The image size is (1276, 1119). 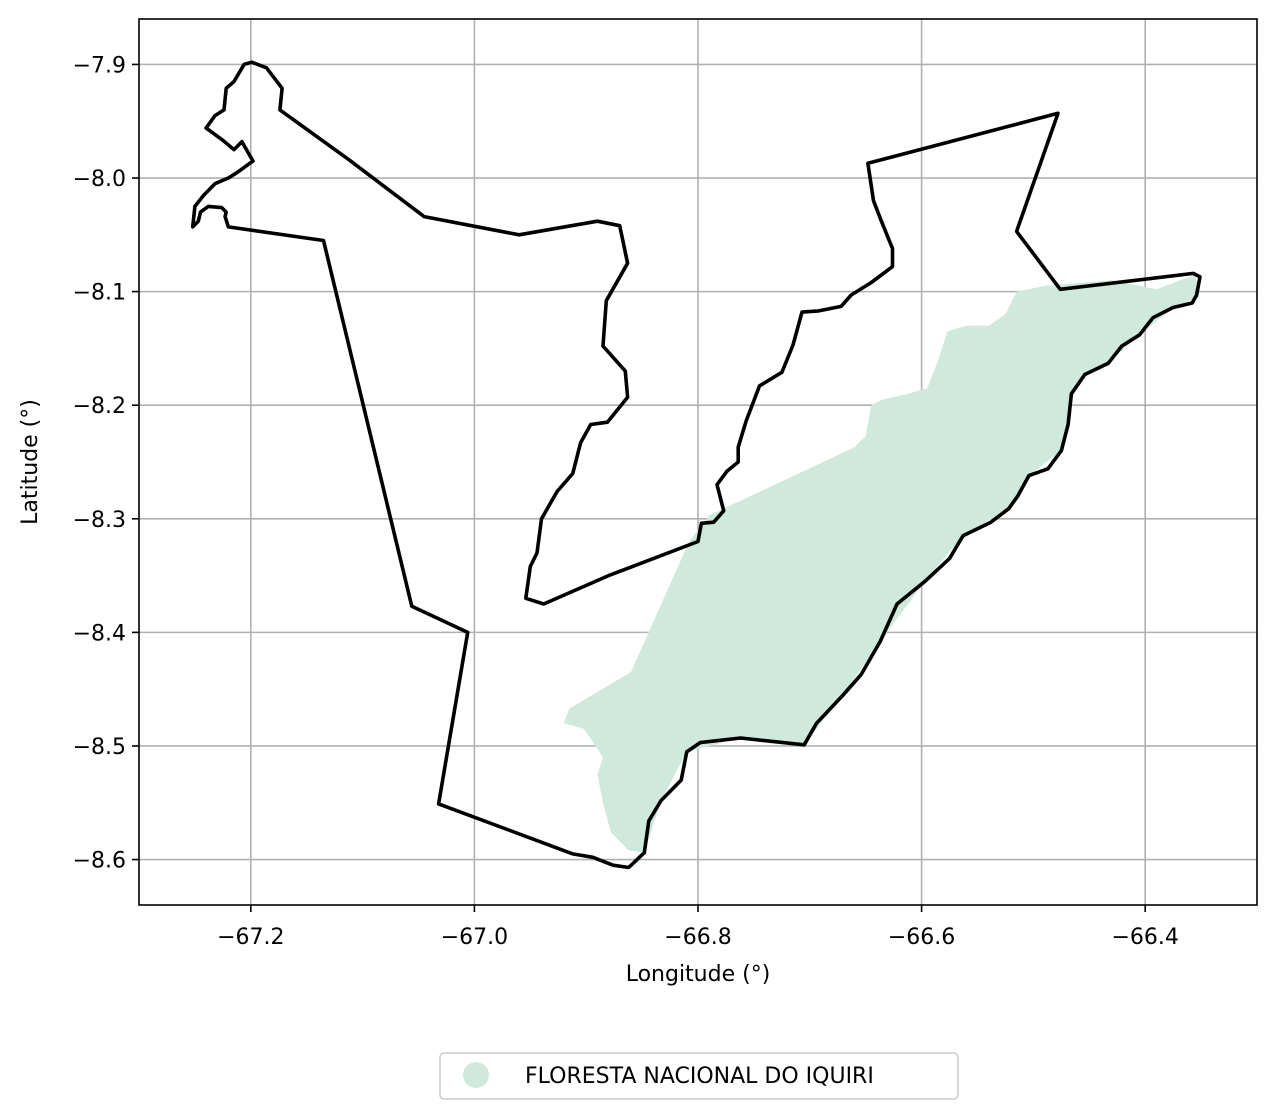 I want to click on x-tick-label: −66.4, so click(x=1144, y=937).